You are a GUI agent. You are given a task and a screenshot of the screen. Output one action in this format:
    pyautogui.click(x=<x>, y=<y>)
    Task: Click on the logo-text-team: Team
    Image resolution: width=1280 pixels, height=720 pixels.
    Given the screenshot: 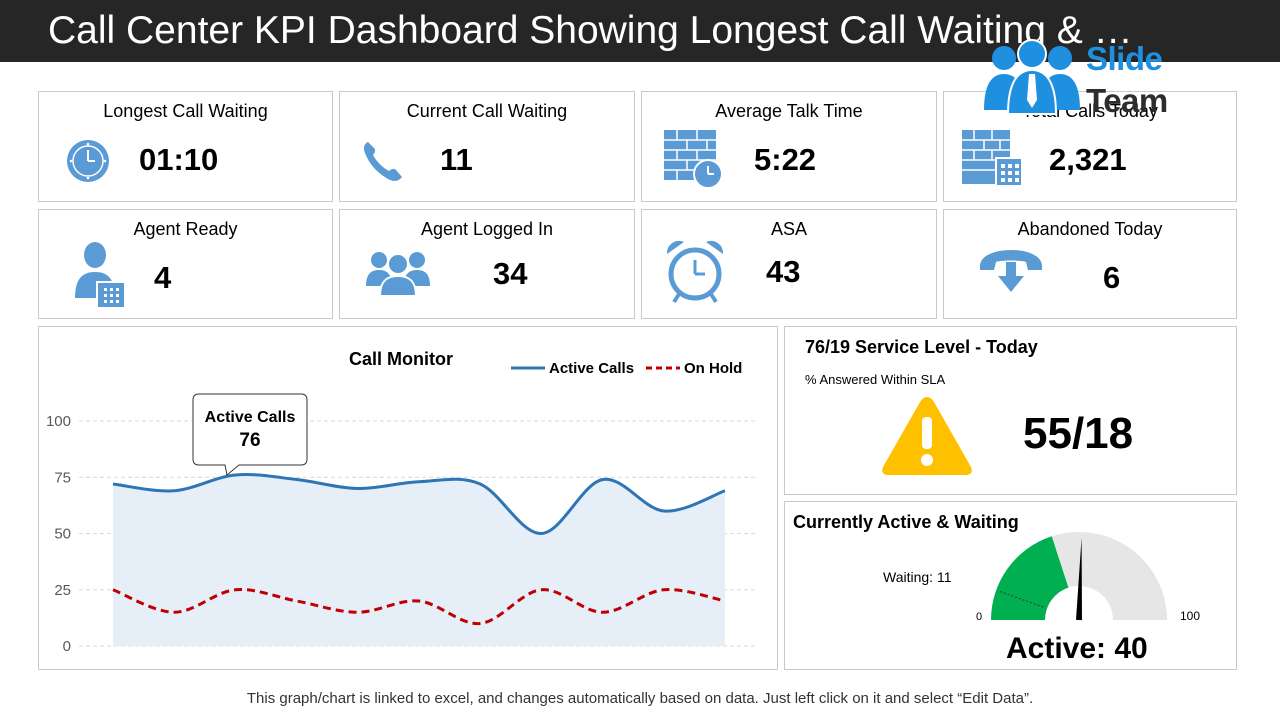 What is the action you would take?
    pyautogui.click(x=1127, y=100)
    